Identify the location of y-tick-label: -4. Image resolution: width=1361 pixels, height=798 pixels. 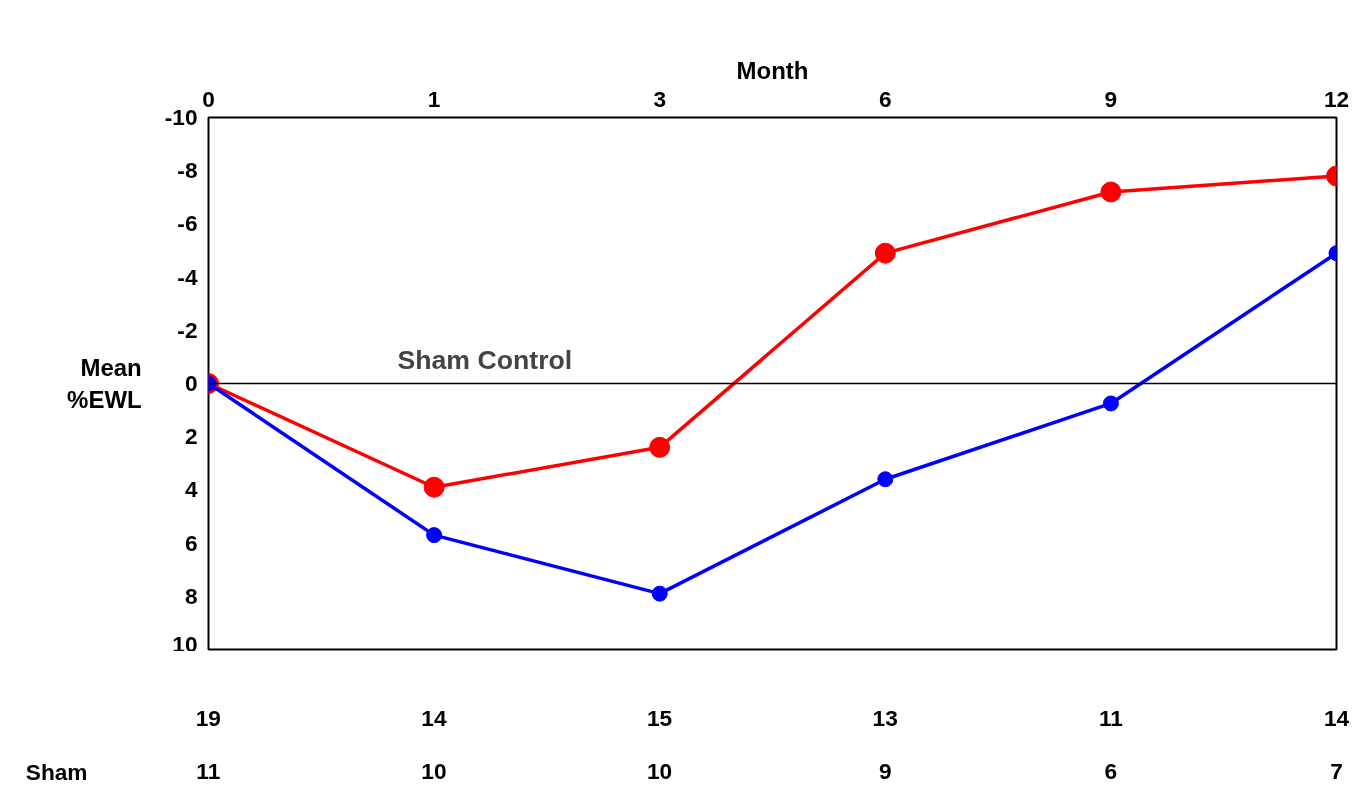
(187, 276).